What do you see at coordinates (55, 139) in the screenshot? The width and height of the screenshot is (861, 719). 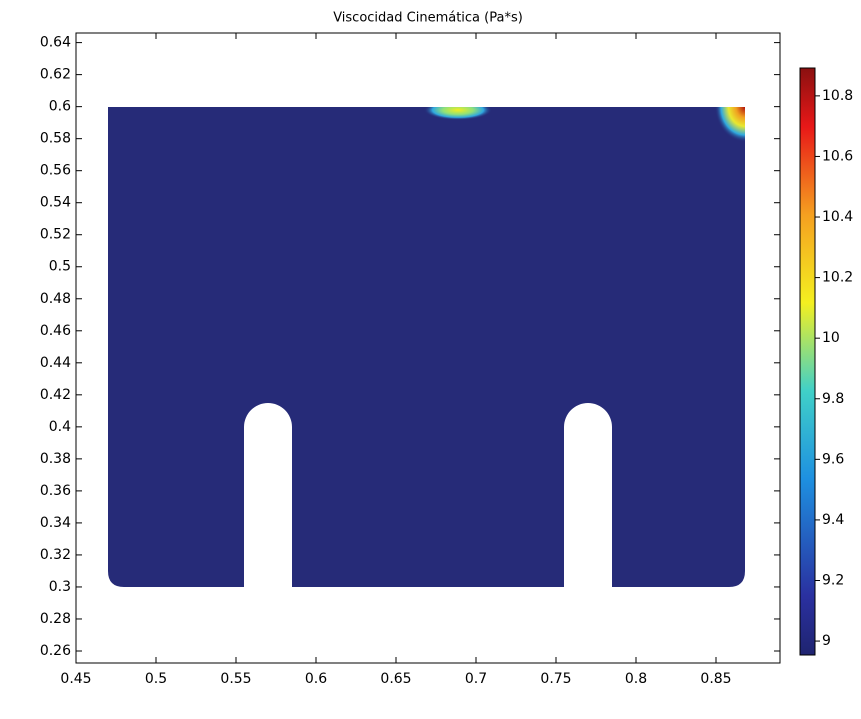 I see `y-tick-label: 0.58` at bounding box center [55, 139].